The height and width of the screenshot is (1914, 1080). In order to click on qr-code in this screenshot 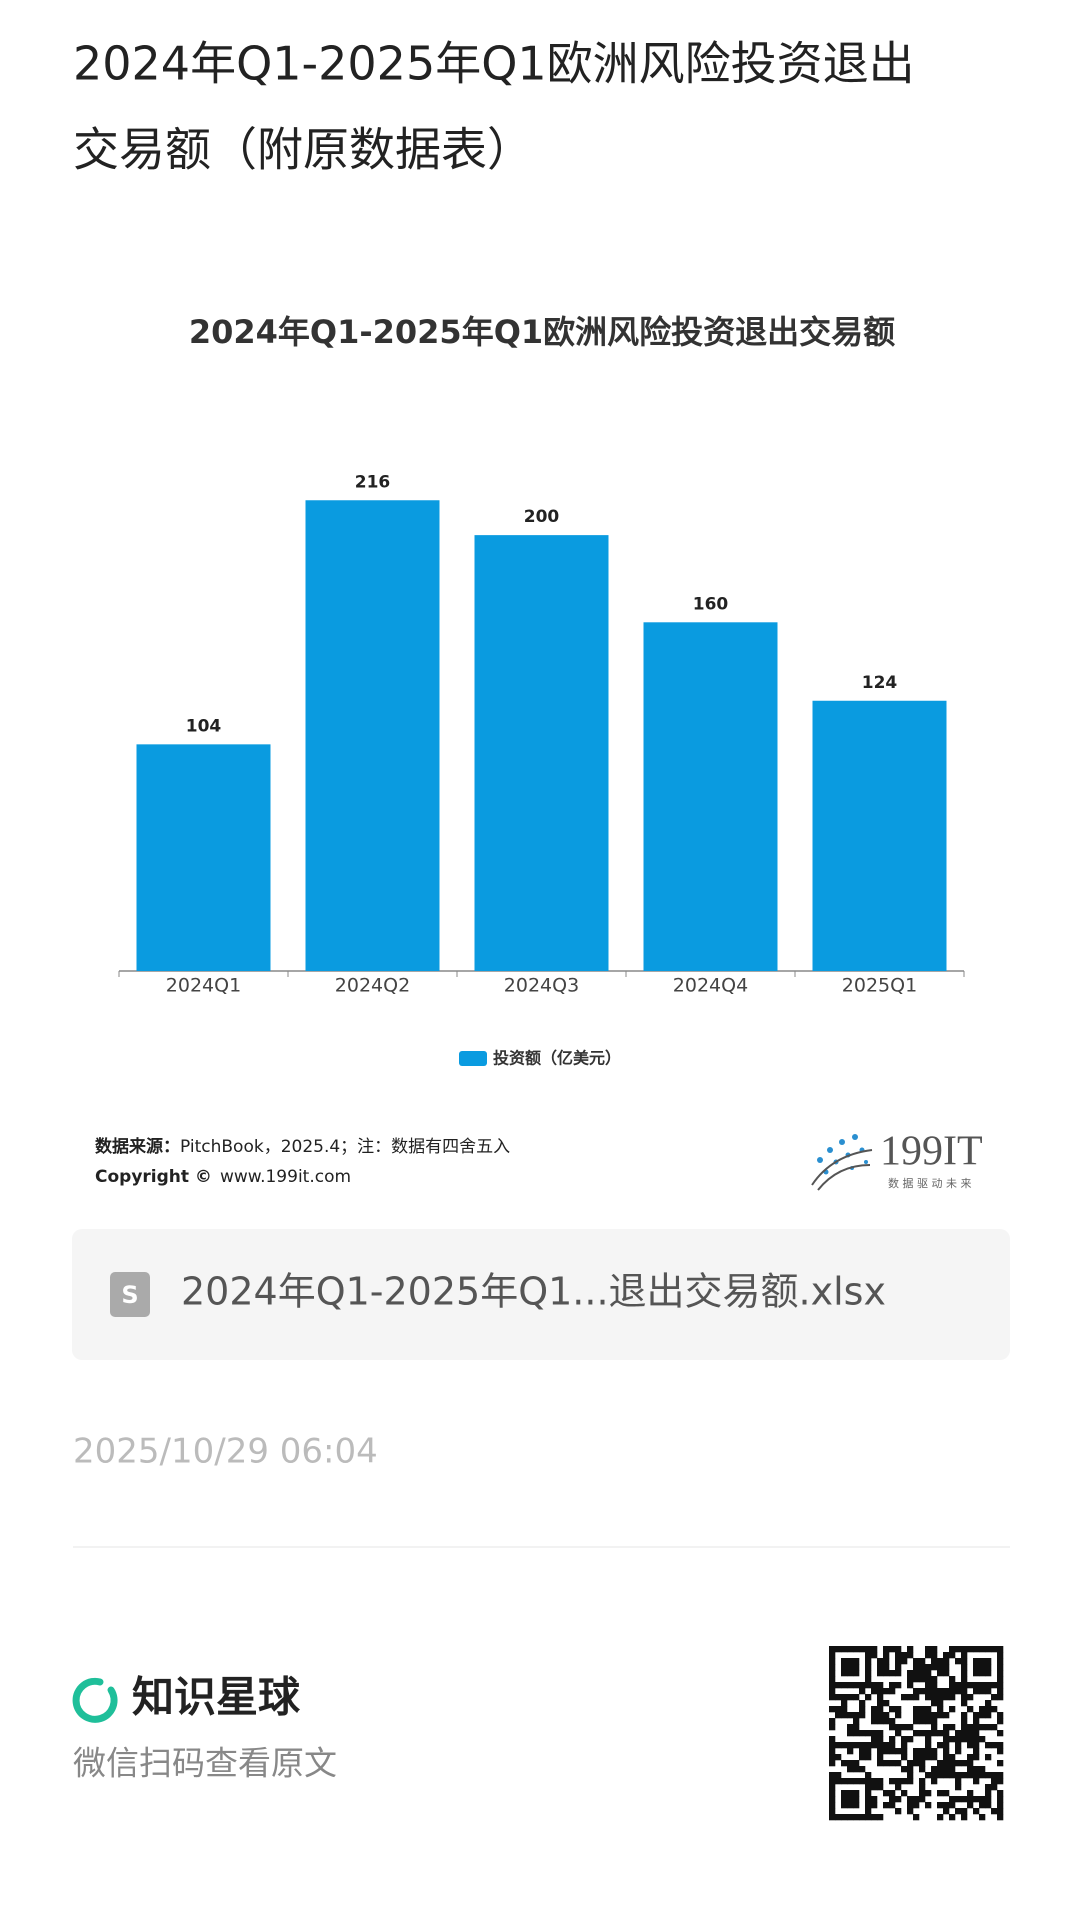, I will do `click(916, 1733)`.